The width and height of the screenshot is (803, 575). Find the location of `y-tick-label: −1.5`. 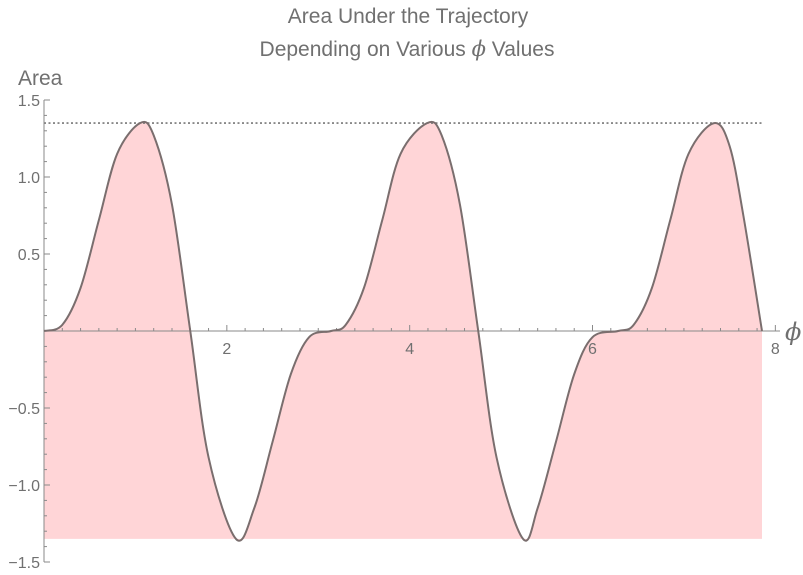

y-tick-label: −1.5 is located at coordinates (24, 563).